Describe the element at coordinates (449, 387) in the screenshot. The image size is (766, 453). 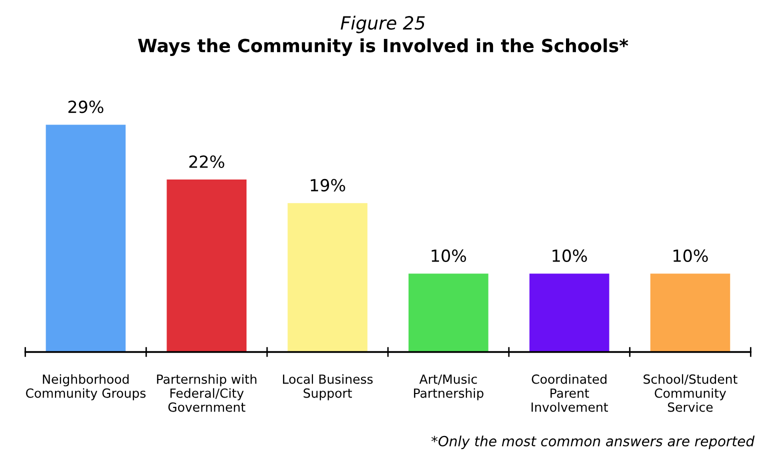
I see `x-tick-label: Art/Music Partnership` at that location.